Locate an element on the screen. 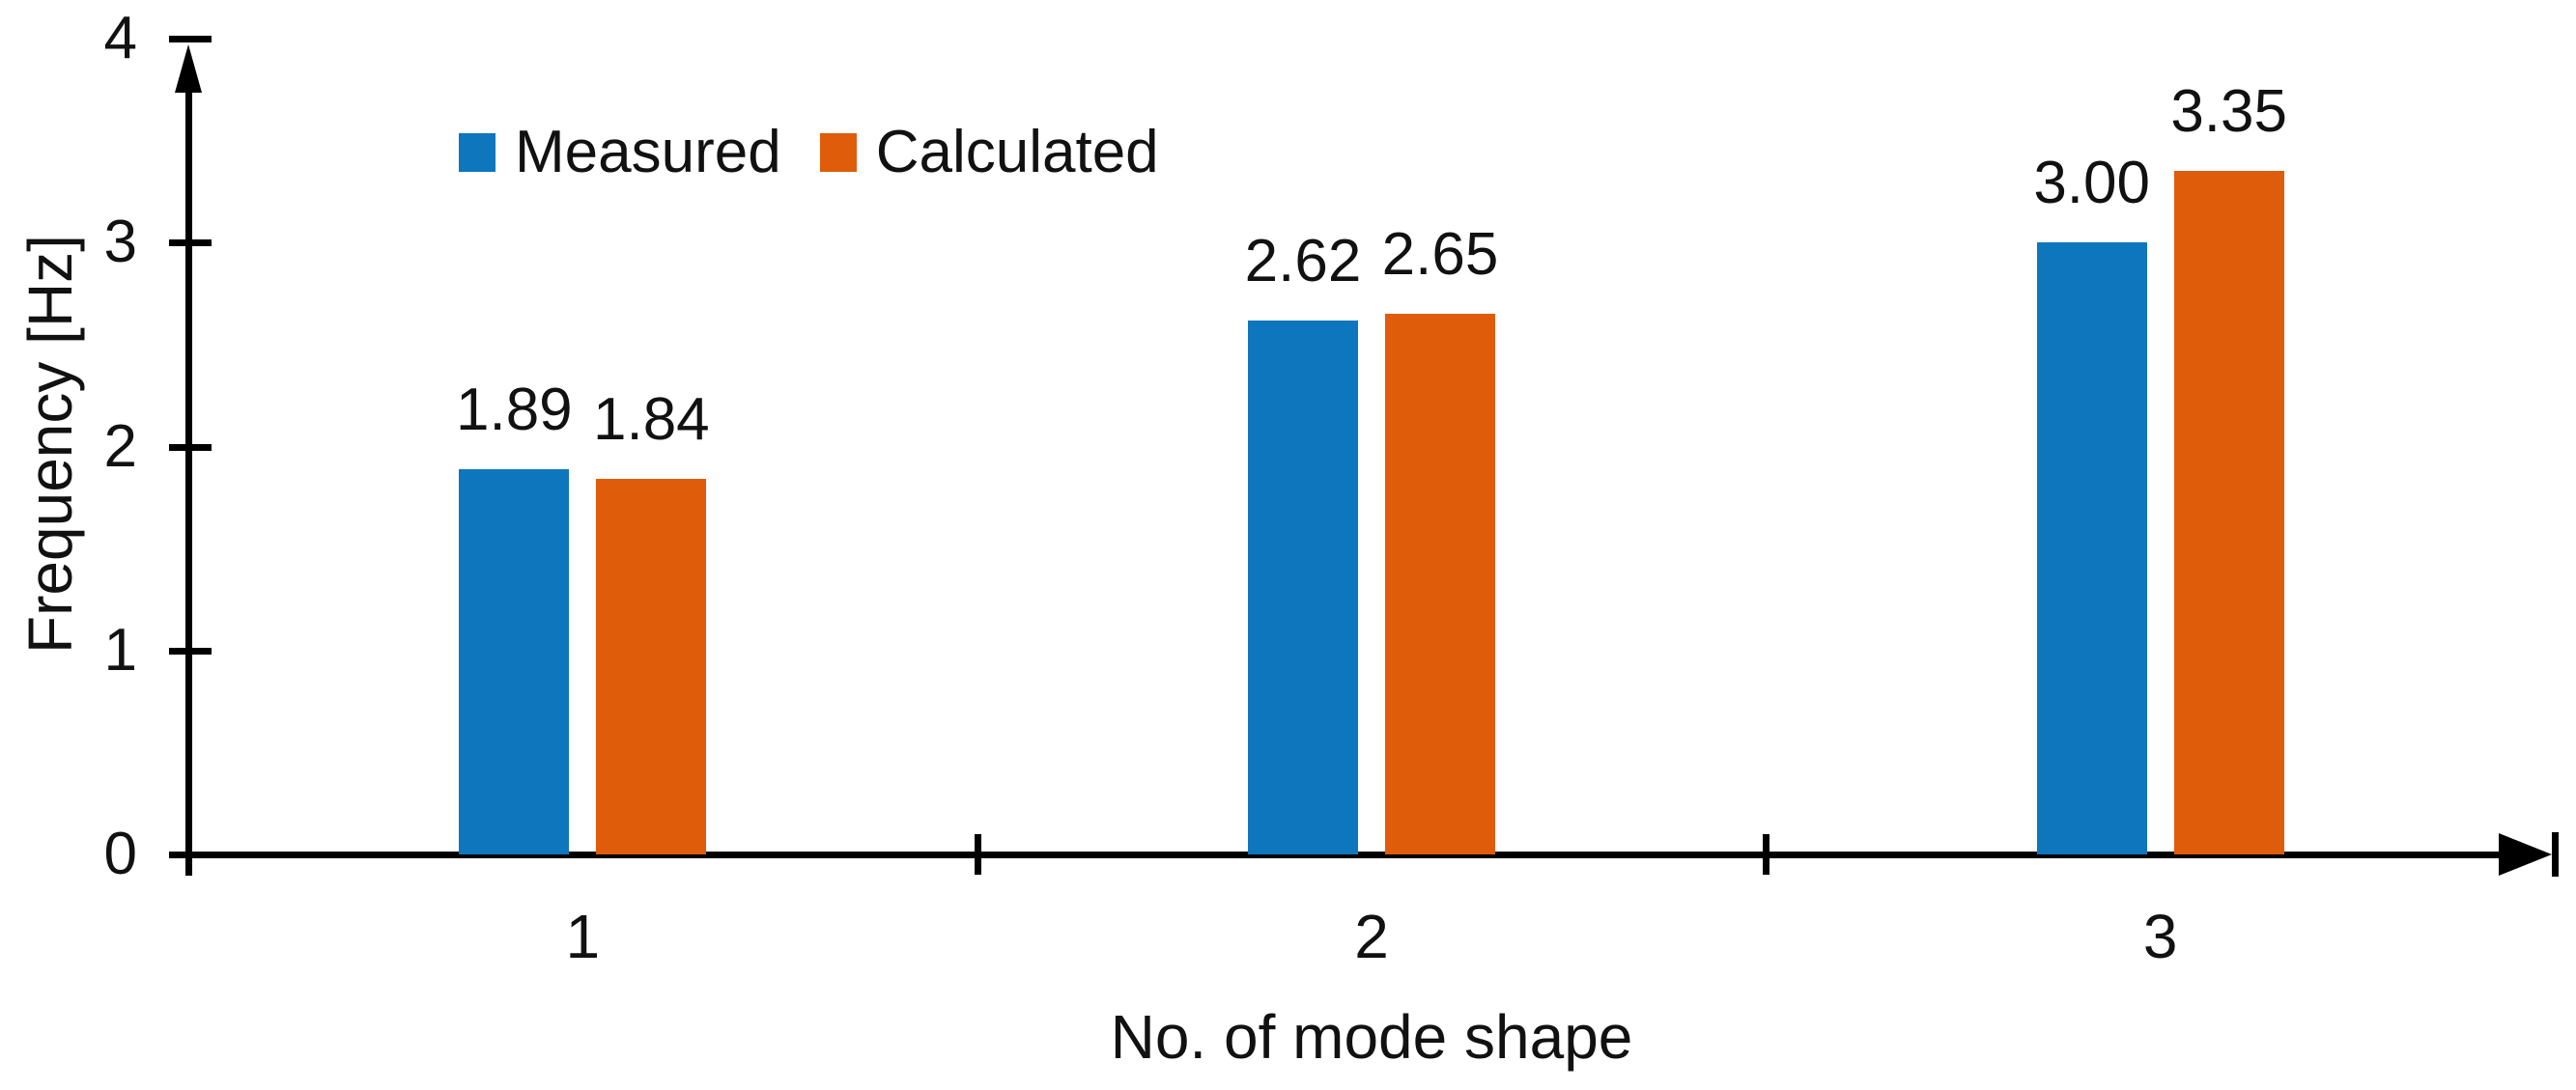 The image size is (2576, 1090). x-category-label: 2 is located at coordinates (1371, 936).